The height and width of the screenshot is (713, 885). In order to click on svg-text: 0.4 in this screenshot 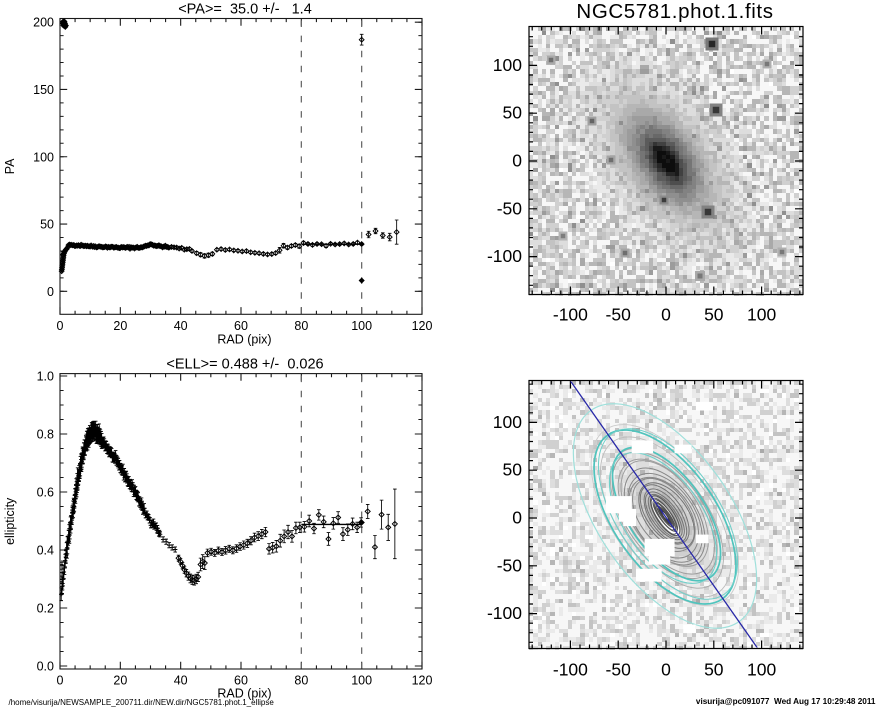, I will do `click(45, 551)`.